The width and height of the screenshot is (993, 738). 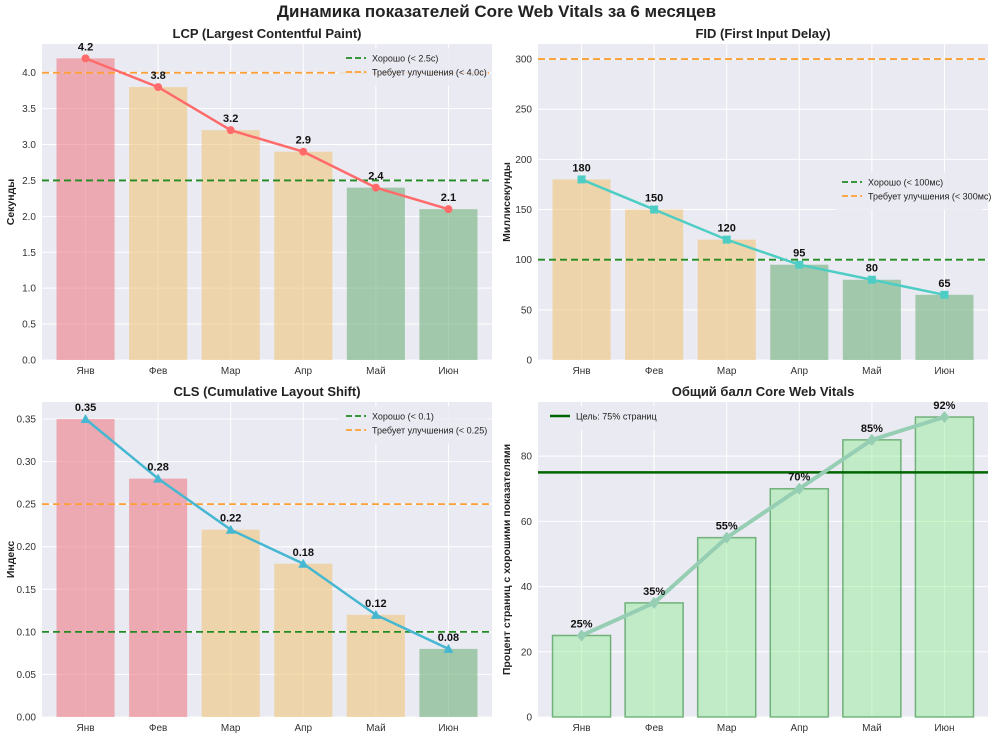 What do you see at coordinates (29, 145) in the screenshot?
I see `y-tick-label: 3.0` at bounding box center [29, 145].